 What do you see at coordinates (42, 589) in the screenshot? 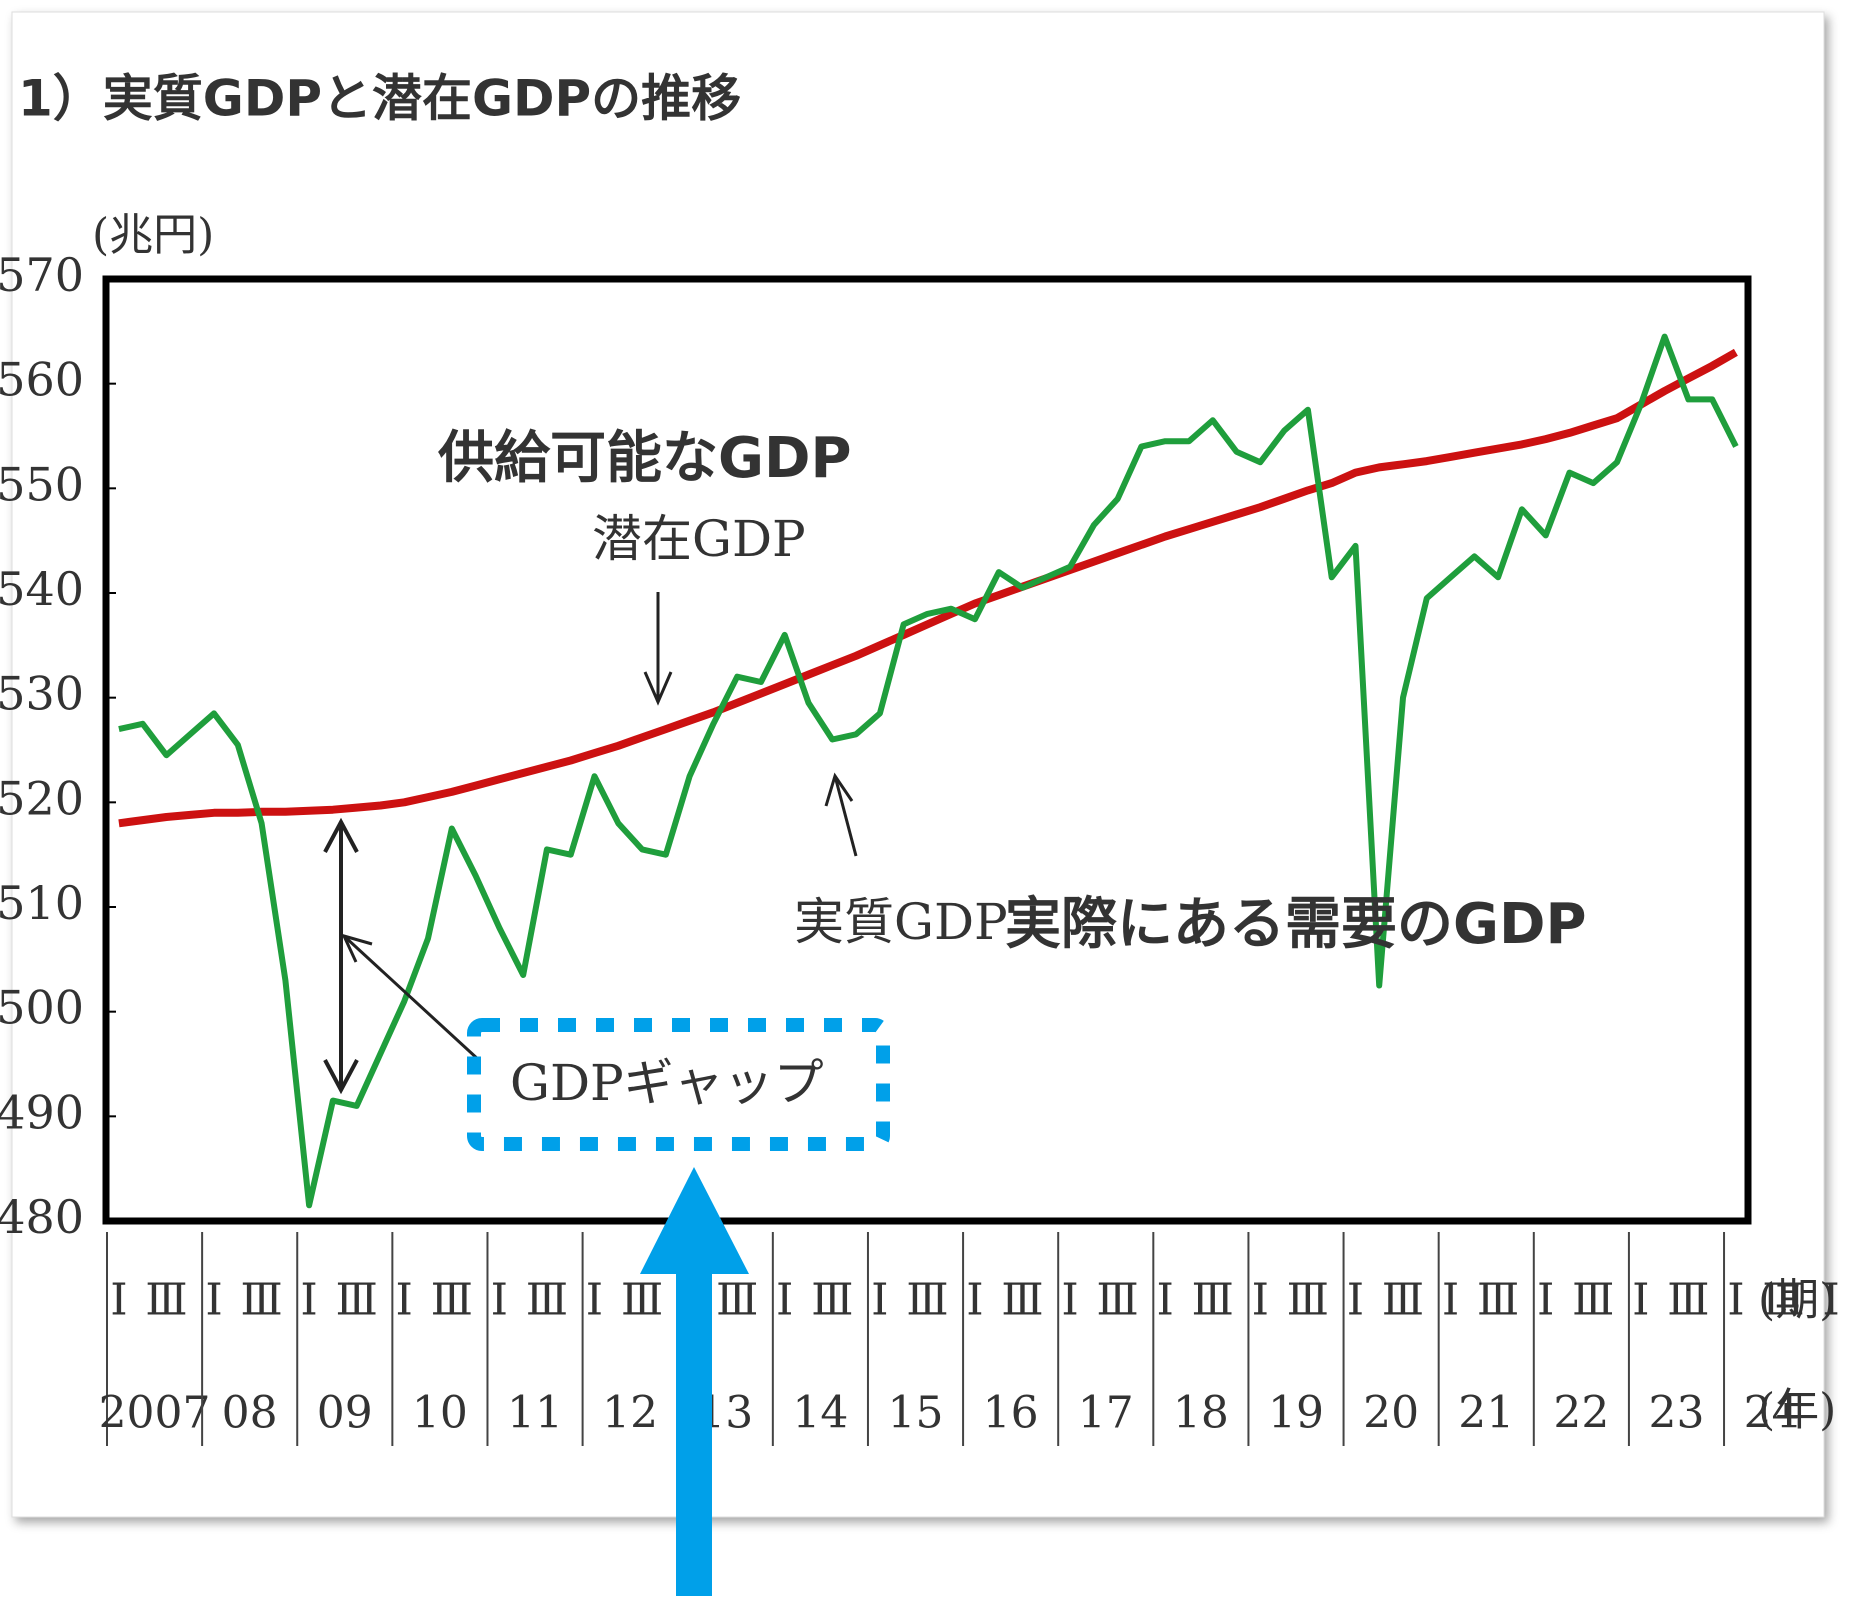
I see `y-tick-label: 540` at bounding box center [42, 589].